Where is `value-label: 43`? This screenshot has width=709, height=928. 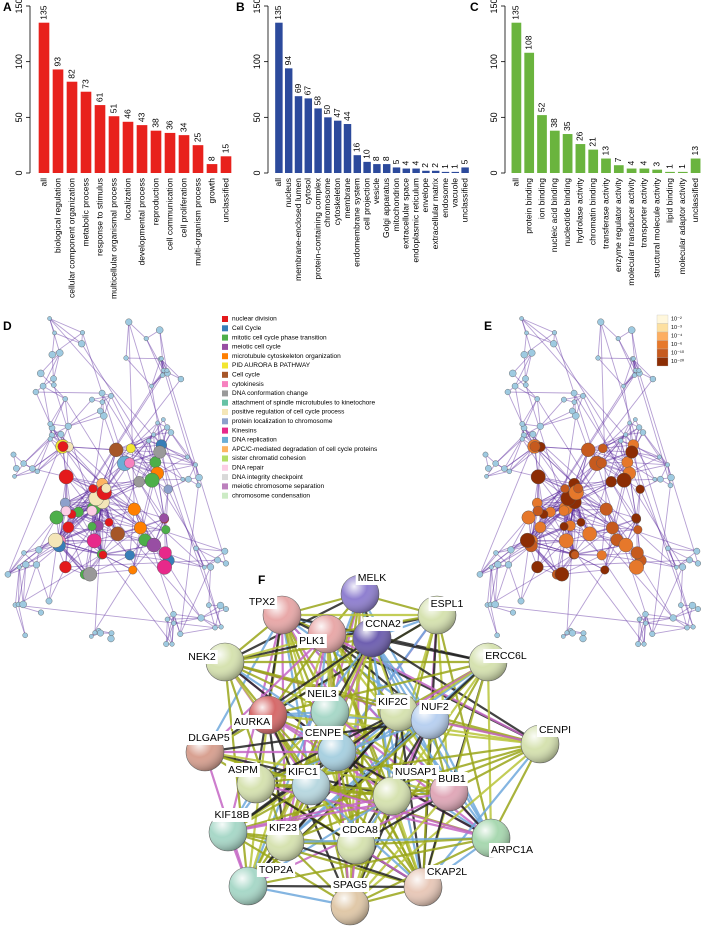 value-label: 43 is located at coordinates (141, 117).